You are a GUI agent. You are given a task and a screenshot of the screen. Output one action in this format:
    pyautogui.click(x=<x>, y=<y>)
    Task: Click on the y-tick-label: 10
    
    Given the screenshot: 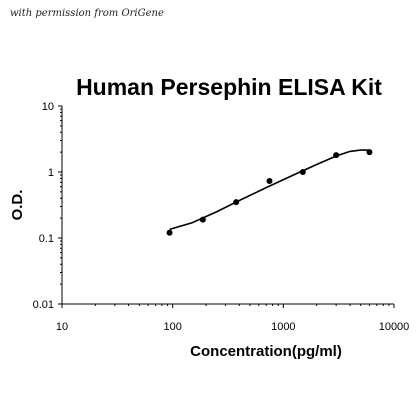 What is the action you would take?
    pyautogui.click(x=48, y=107)
    